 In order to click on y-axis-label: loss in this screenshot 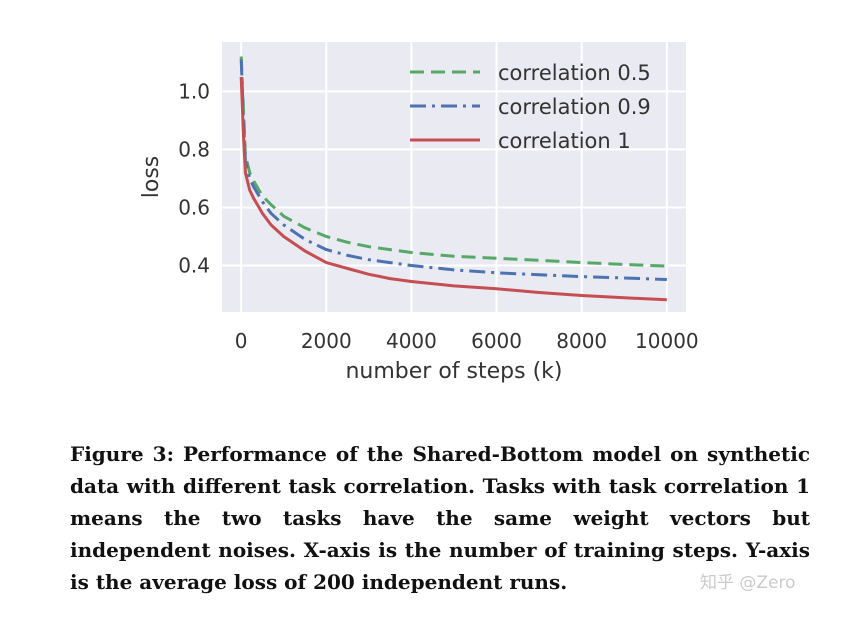, I will do `click(151, 177)`.